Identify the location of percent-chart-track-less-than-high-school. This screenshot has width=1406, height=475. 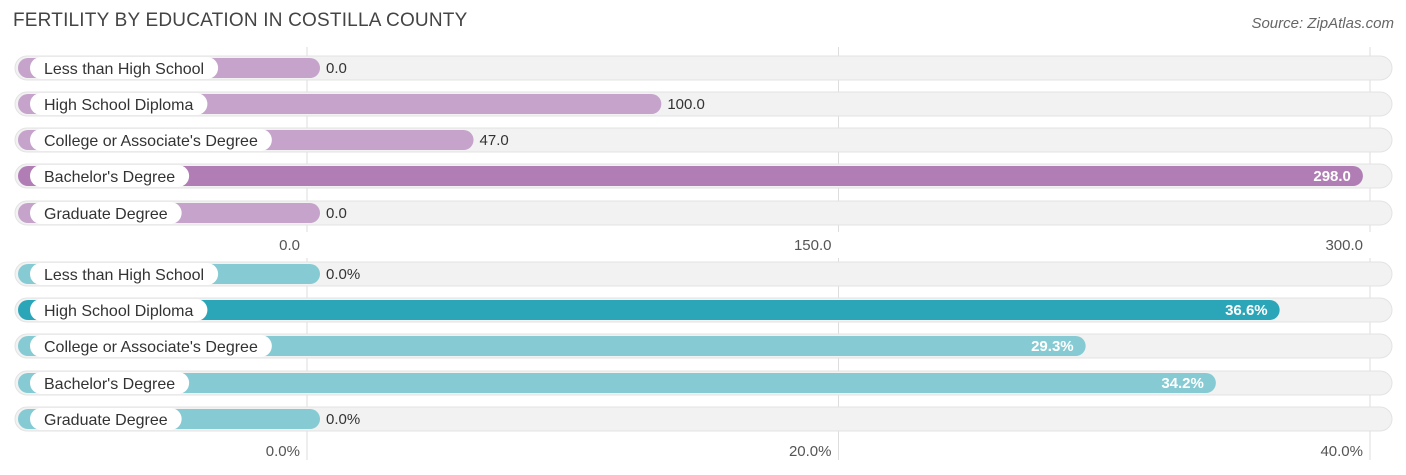
(703, 274).